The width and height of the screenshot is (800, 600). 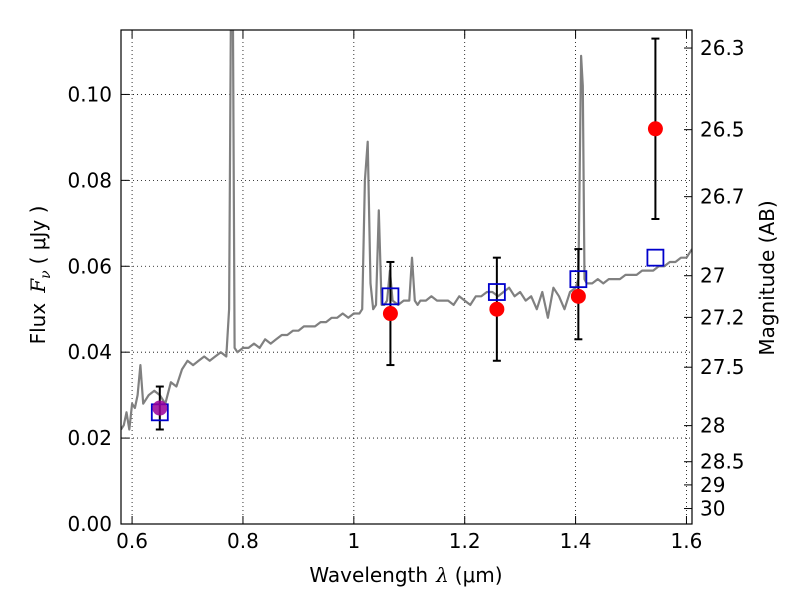 What do you see at coordinates (712, 485) in the screenshot?
I see `y2-tick-label: 29` at bounding box center [712, 485].